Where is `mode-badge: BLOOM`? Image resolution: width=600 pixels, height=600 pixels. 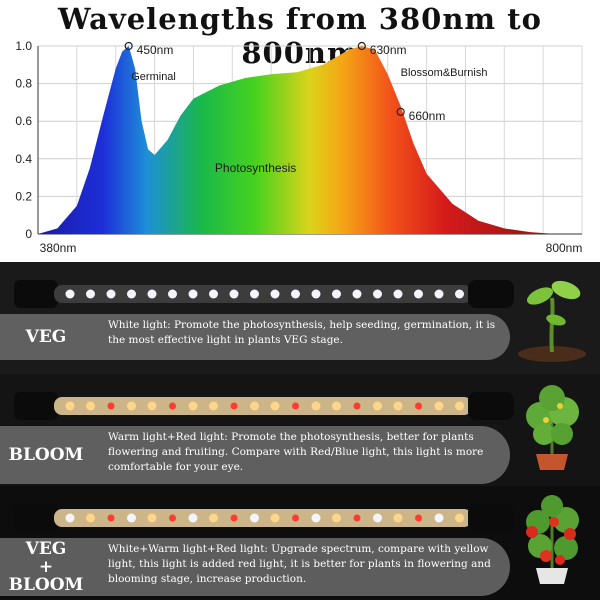 mode-badge: BLOOM is located at coordinates (46, 455).